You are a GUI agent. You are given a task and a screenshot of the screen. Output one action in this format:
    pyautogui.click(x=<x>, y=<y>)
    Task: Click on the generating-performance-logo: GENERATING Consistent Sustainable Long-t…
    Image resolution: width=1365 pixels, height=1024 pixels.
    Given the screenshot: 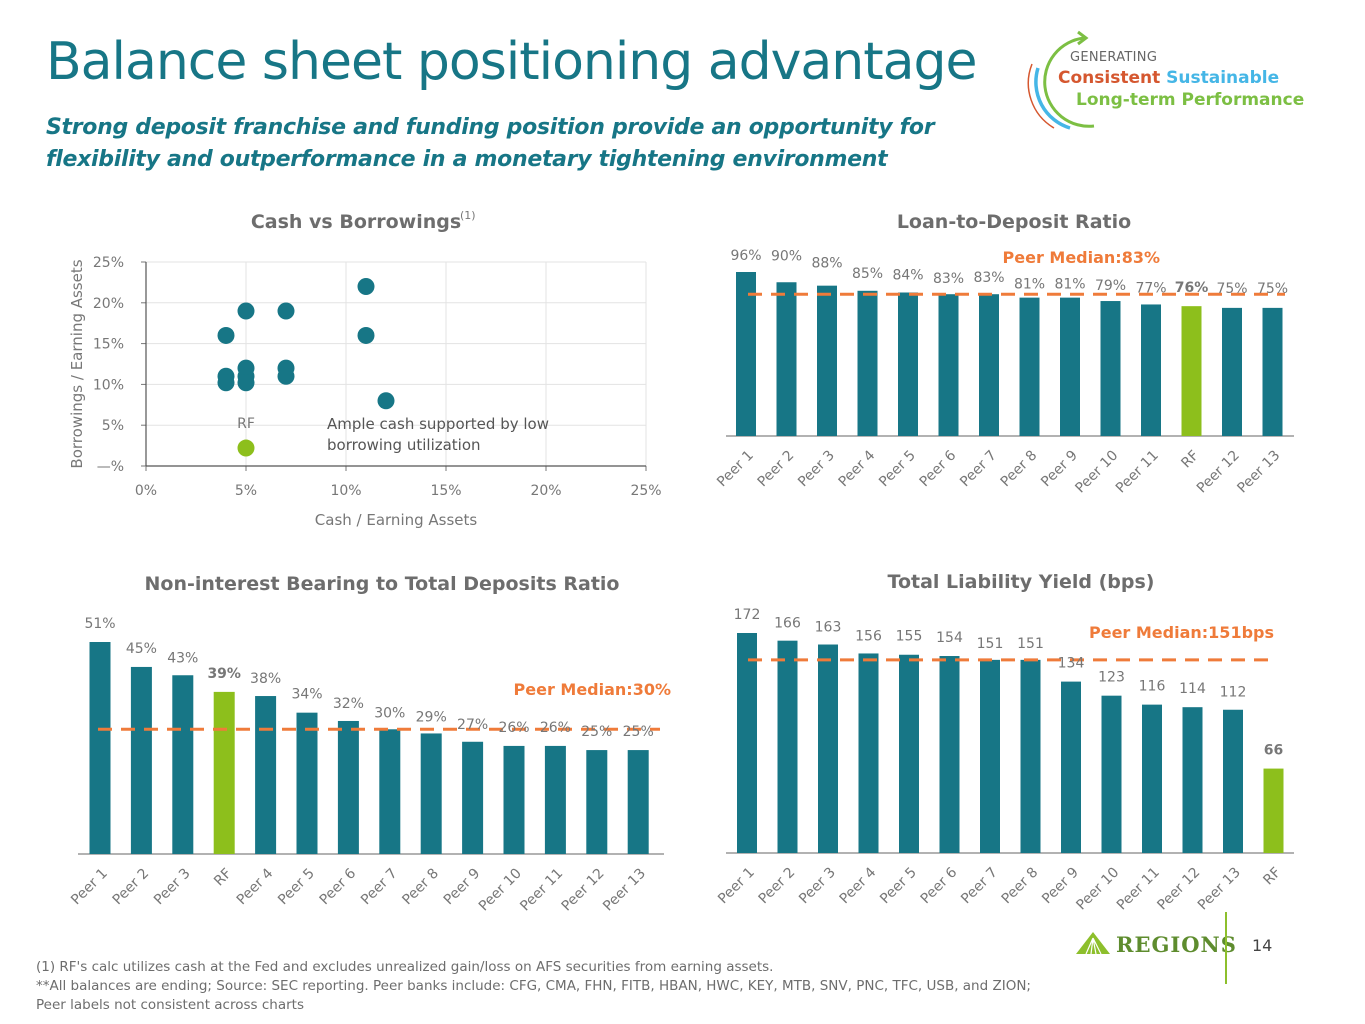 What is the action you would take?
    pyautogui.click(x=1174, y=83)
    